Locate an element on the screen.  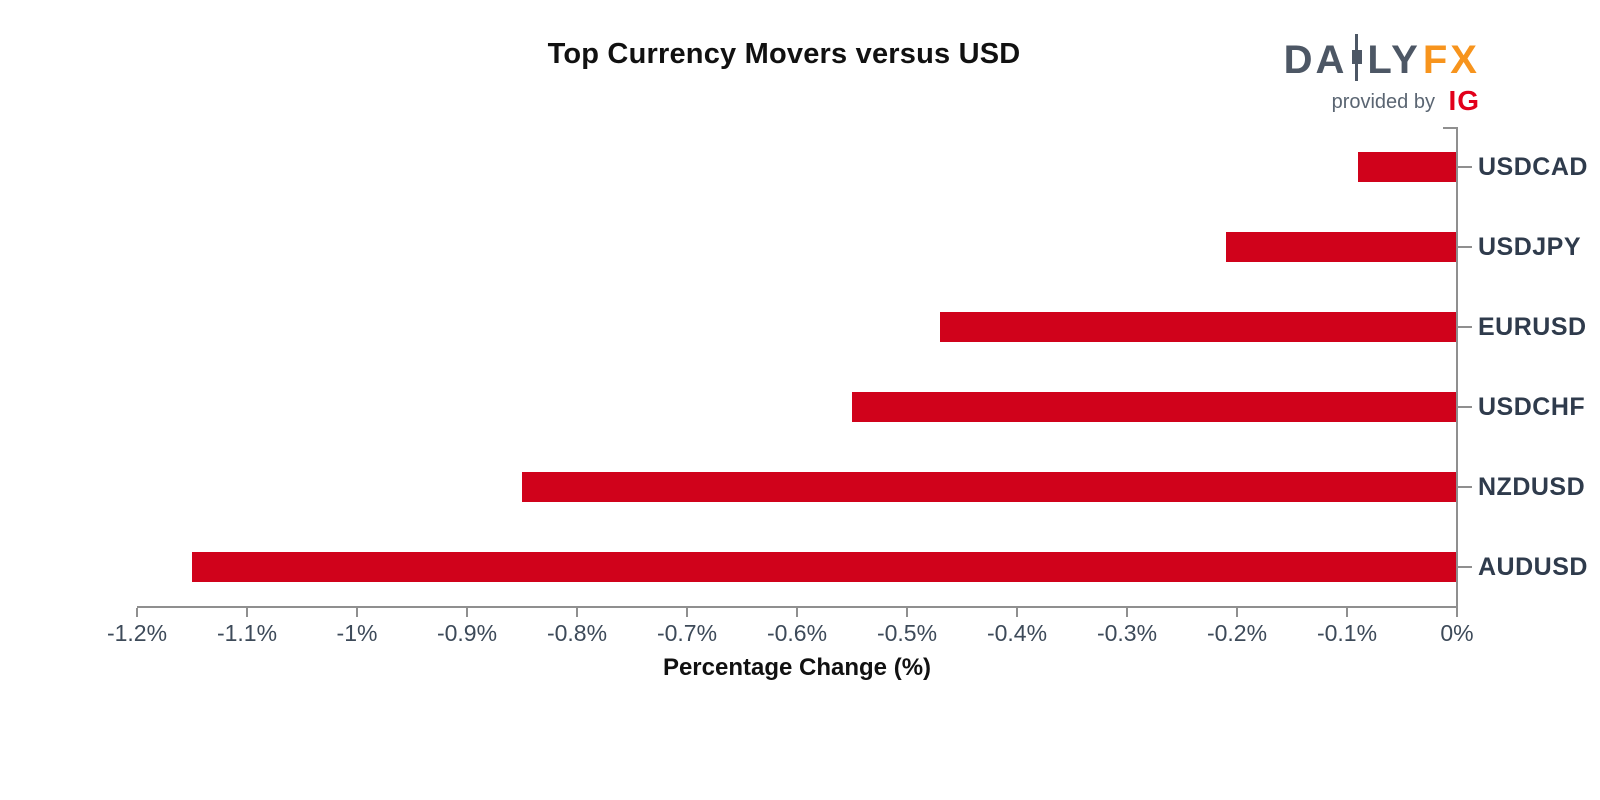
x-axis-line is located at coordinates (797, 607).